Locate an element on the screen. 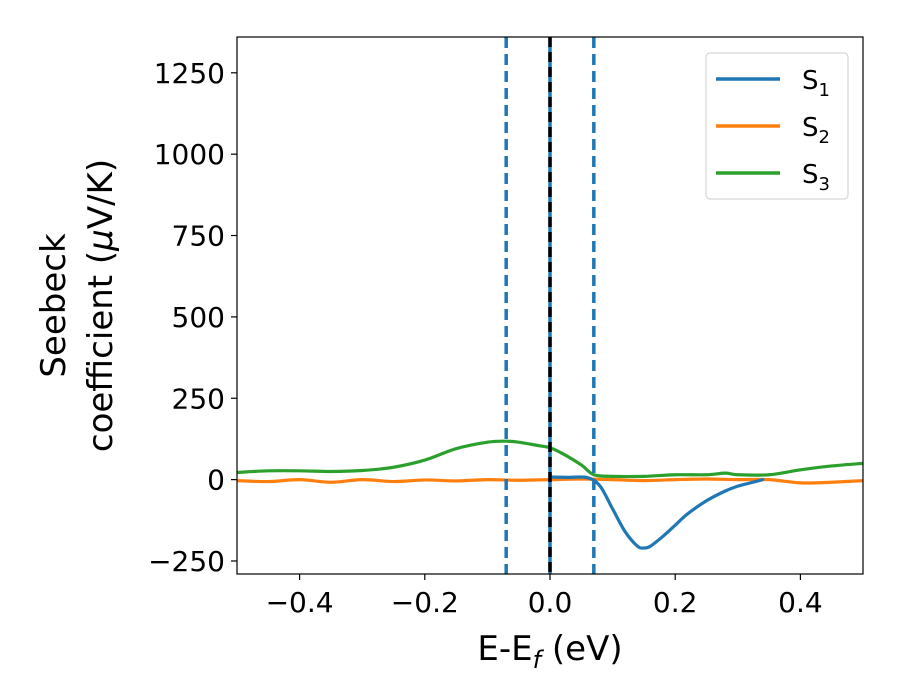  legend-entry-s1: S1 is located at coordinates (773, 83).